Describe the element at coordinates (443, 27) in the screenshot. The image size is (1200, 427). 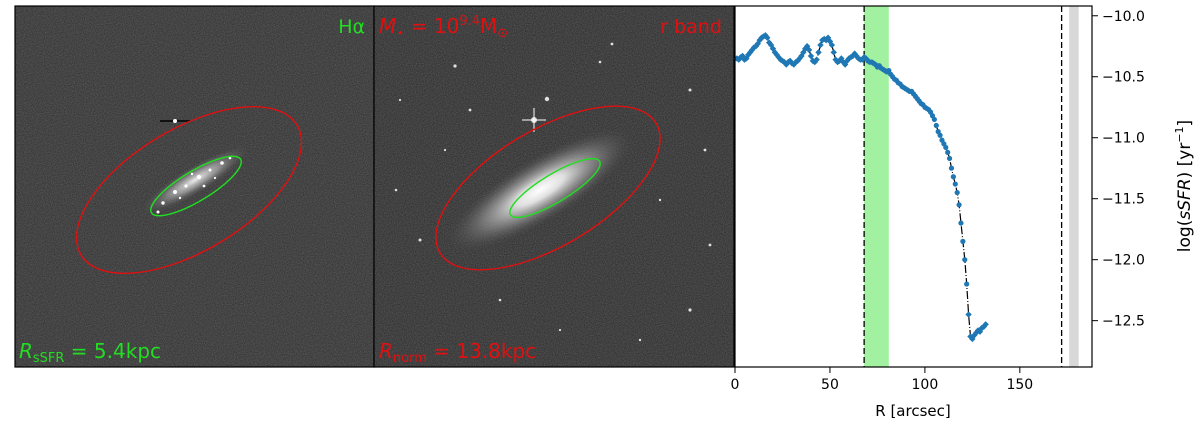
I see `stellar-mass-label: M⋆ = 109.4M⊙` at that location.